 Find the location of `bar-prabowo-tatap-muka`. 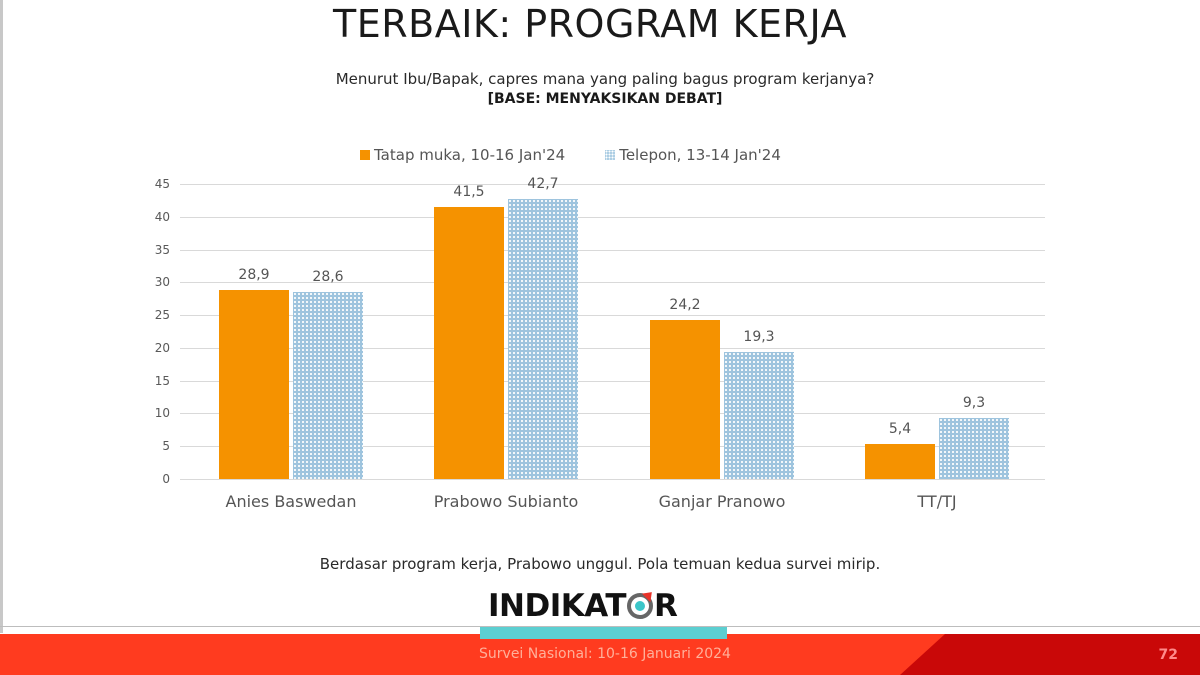

bar-prabowo-tatap-muka is located at coordinates (469, 343).